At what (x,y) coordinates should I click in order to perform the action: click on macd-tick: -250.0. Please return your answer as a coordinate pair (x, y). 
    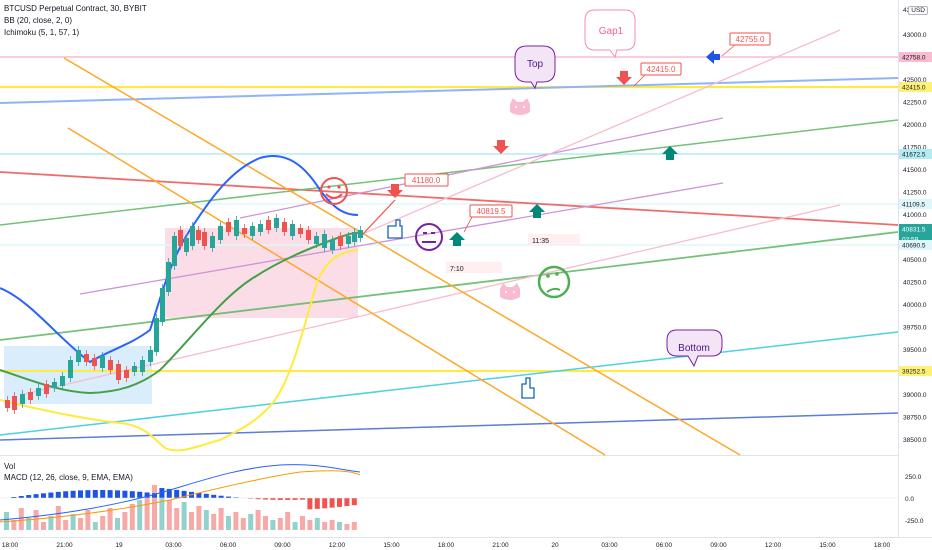
    Looking at the image, I should click on (914, 521).